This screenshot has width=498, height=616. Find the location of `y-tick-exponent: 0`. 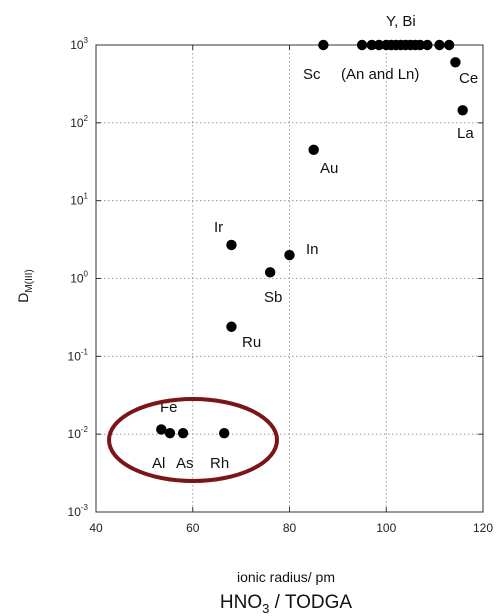

y-tick-exponent: 0 is located at coordinates (86, 274).